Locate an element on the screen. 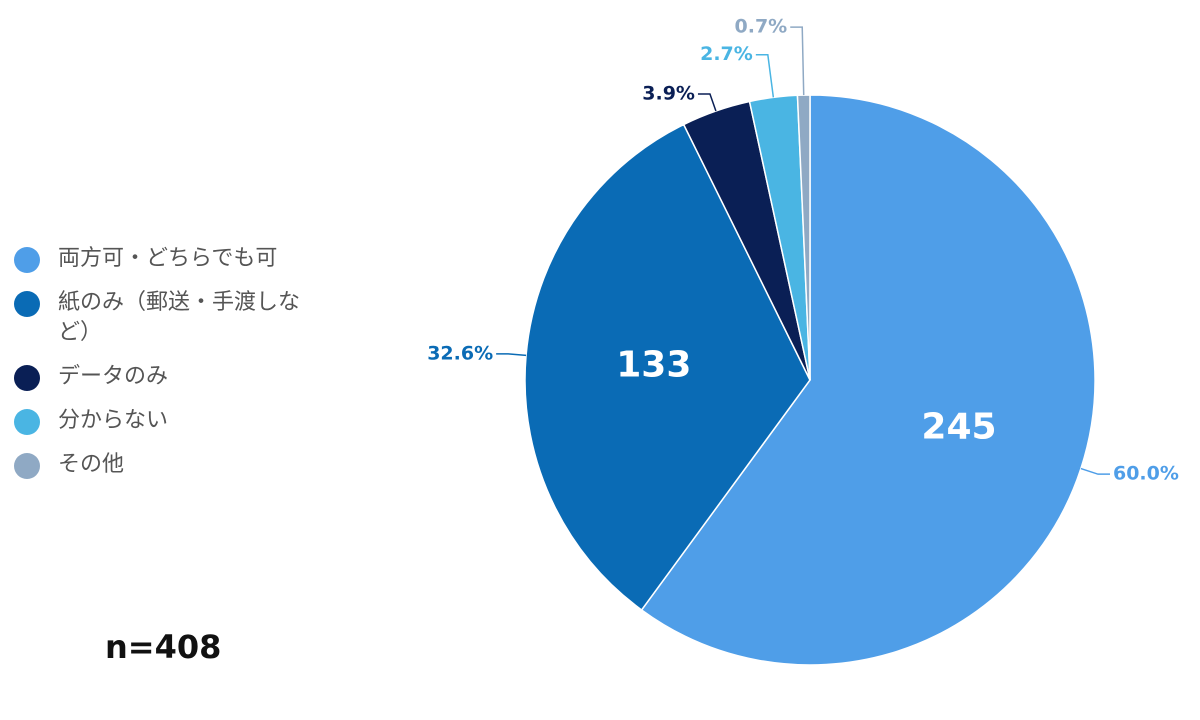 The height and width of the screenshot is (720, 1200). count-label: 133 is located at coordinates (653, 364).